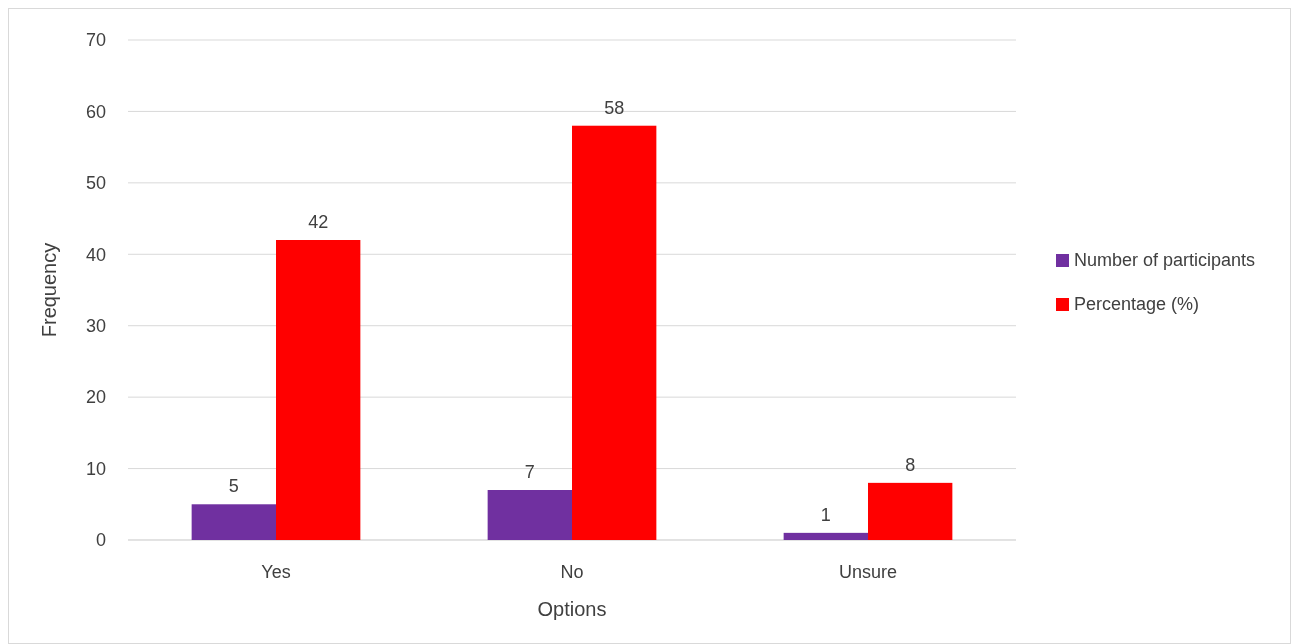 Image resolution: width=1291 pixels, height=644 pixels. What do you see at coordinates (95, 111) in the screenshot?
I see `y-tick-label: 60` at bounding box center [95, 111].